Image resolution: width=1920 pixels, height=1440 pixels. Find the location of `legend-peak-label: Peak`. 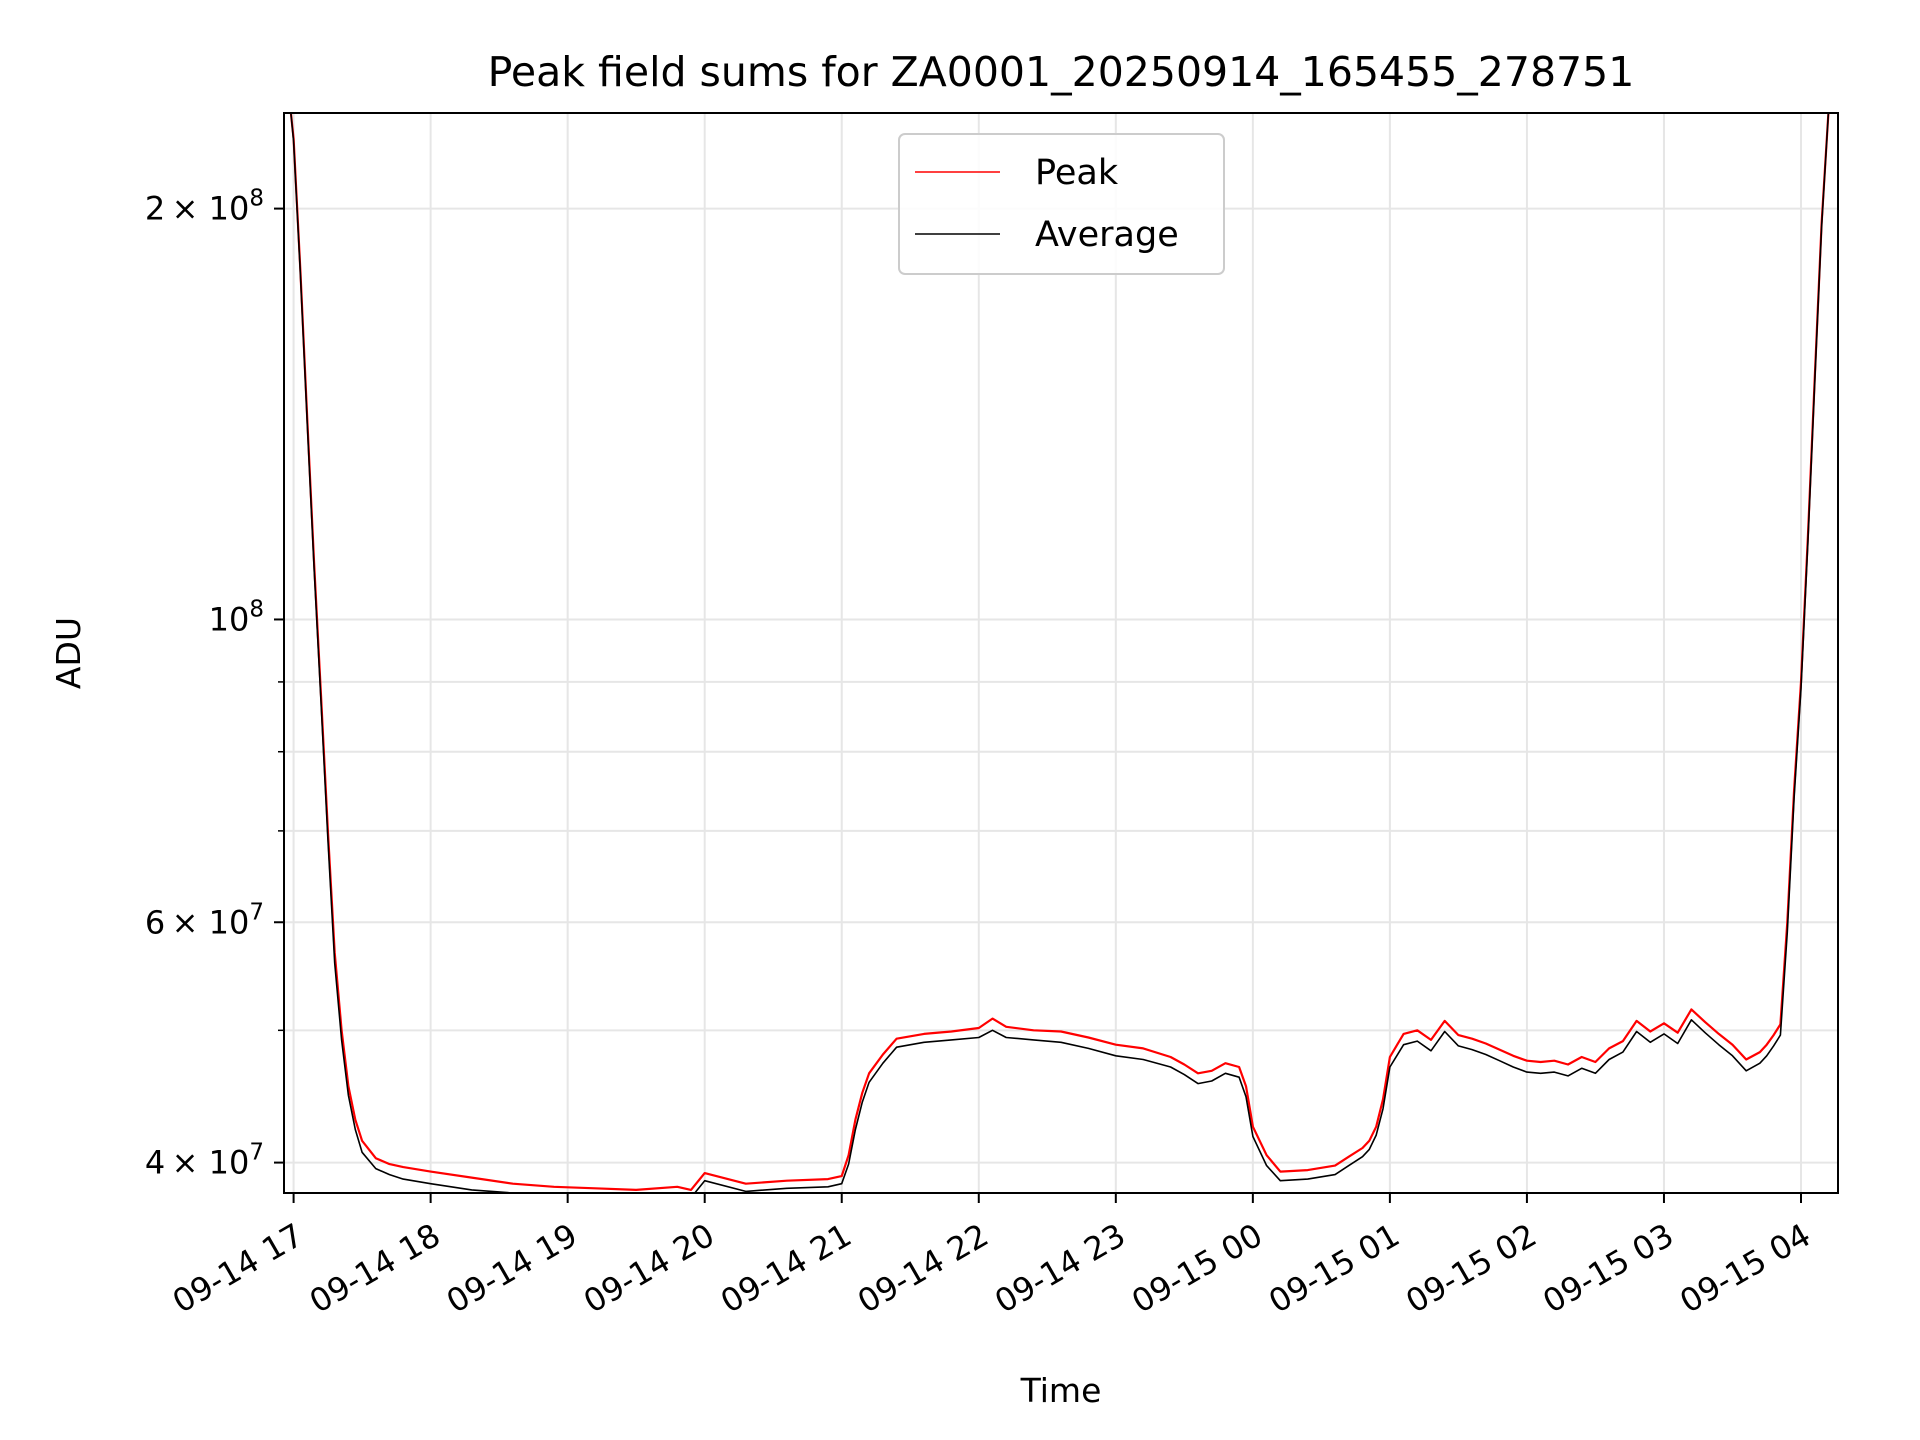

legend-peak-label: Peak is located at coordinates (1077, 173).